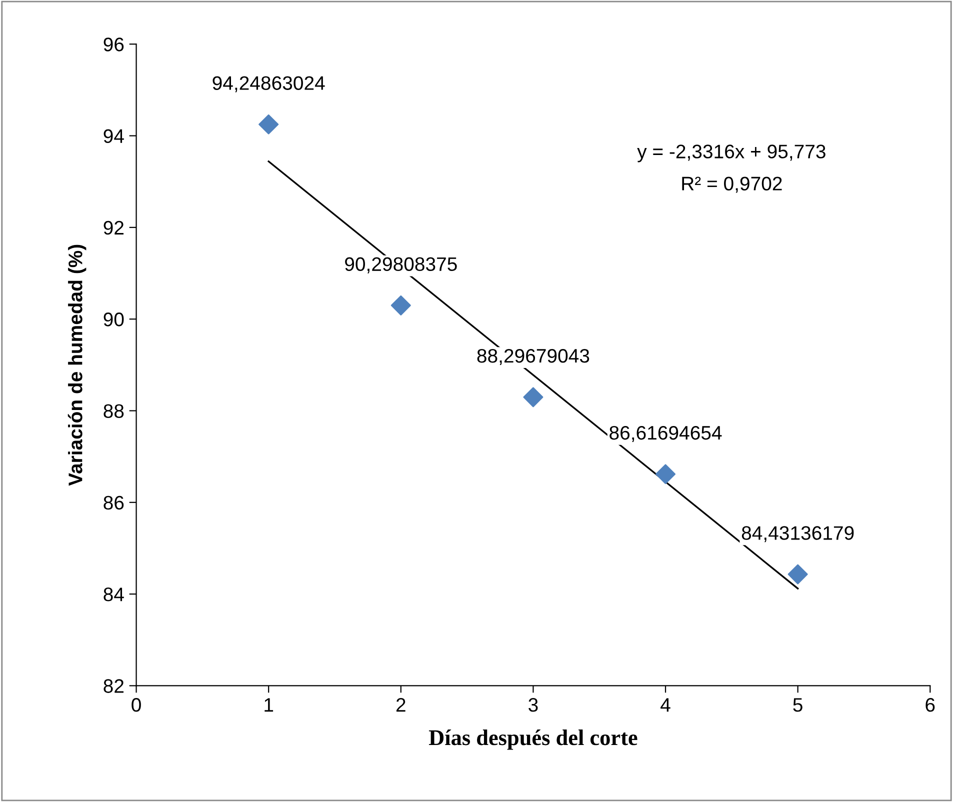 The width and height of the screenshot is (953, 802). What do you see at coordinates (401, 265) in the screenshot?
I see `data-label: 90,29808375` at bounding box center [401, 265].